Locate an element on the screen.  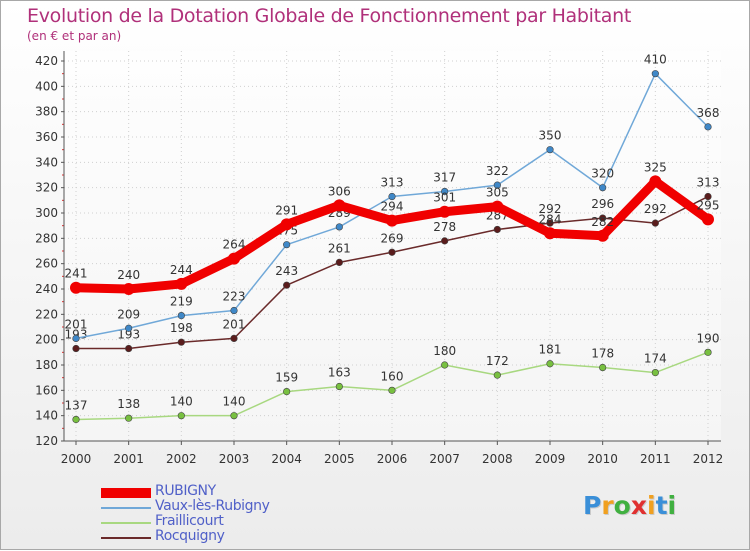
legend-label-rocquigny: Rocquigny is located at coordinates (190, 536).